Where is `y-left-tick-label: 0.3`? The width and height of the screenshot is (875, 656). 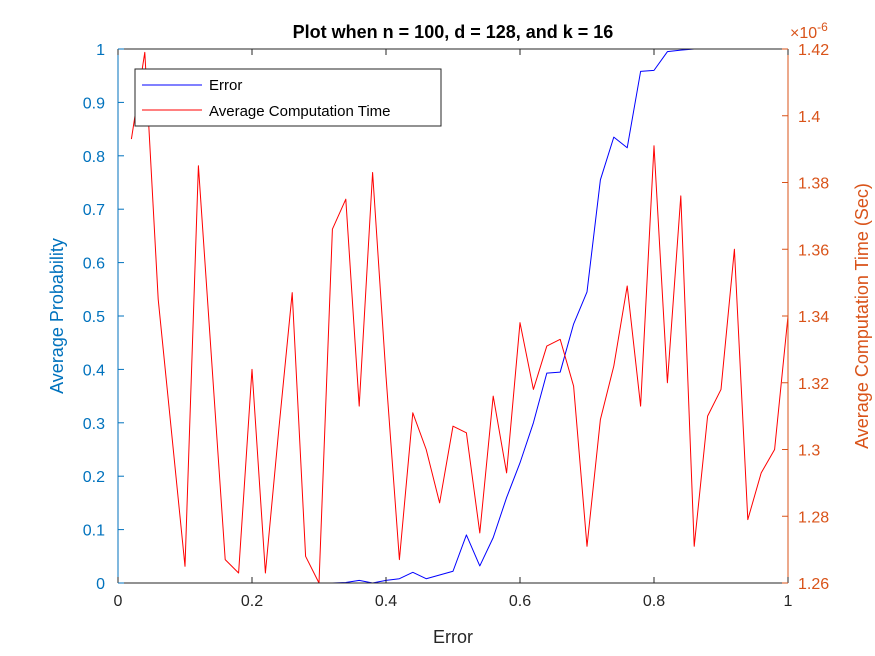
y-left-tick-label: 0.3 is located at coordinates (94, 424).